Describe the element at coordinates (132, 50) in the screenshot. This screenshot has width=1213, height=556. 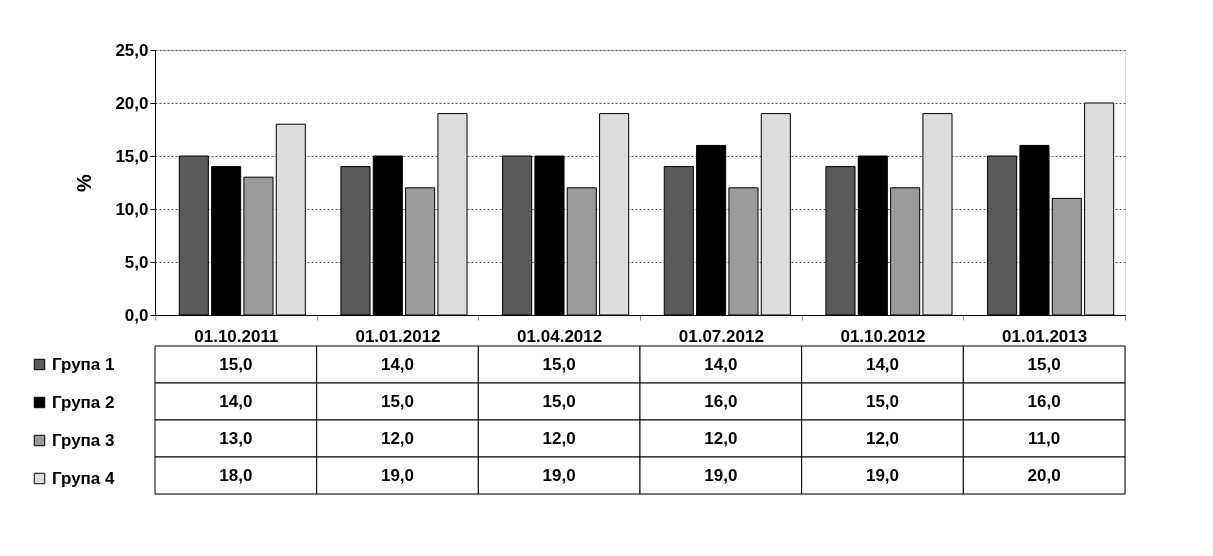
I see `y-tick-label: 25,0` at that location.